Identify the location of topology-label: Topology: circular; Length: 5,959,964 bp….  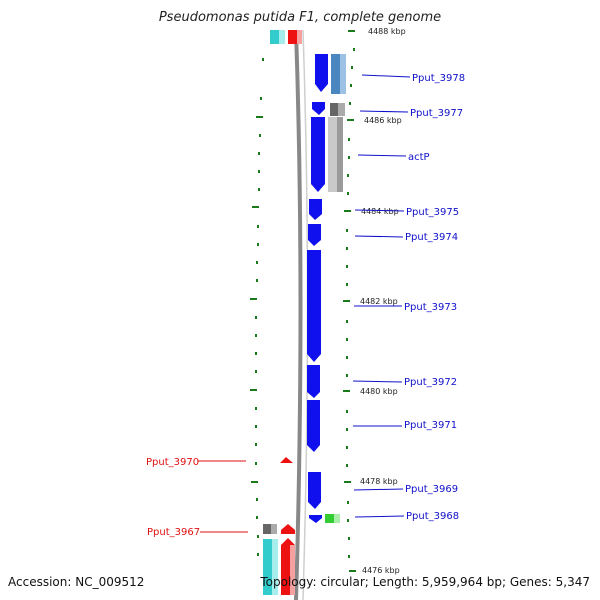
(425, 582).